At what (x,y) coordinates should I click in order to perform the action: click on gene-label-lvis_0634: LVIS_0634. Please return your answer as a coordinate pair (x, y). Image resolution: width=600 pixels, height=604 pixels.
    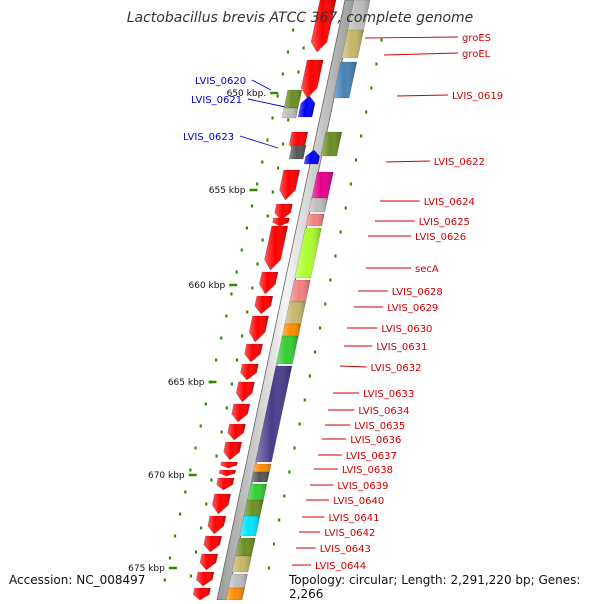
    Looking at the image, I should click on (383, 411).